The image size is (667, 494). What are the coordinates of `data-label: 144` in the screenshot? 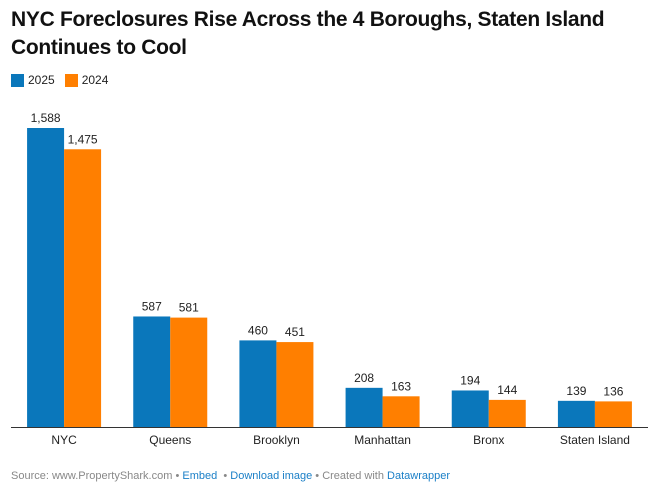 It's located at (507, 390).